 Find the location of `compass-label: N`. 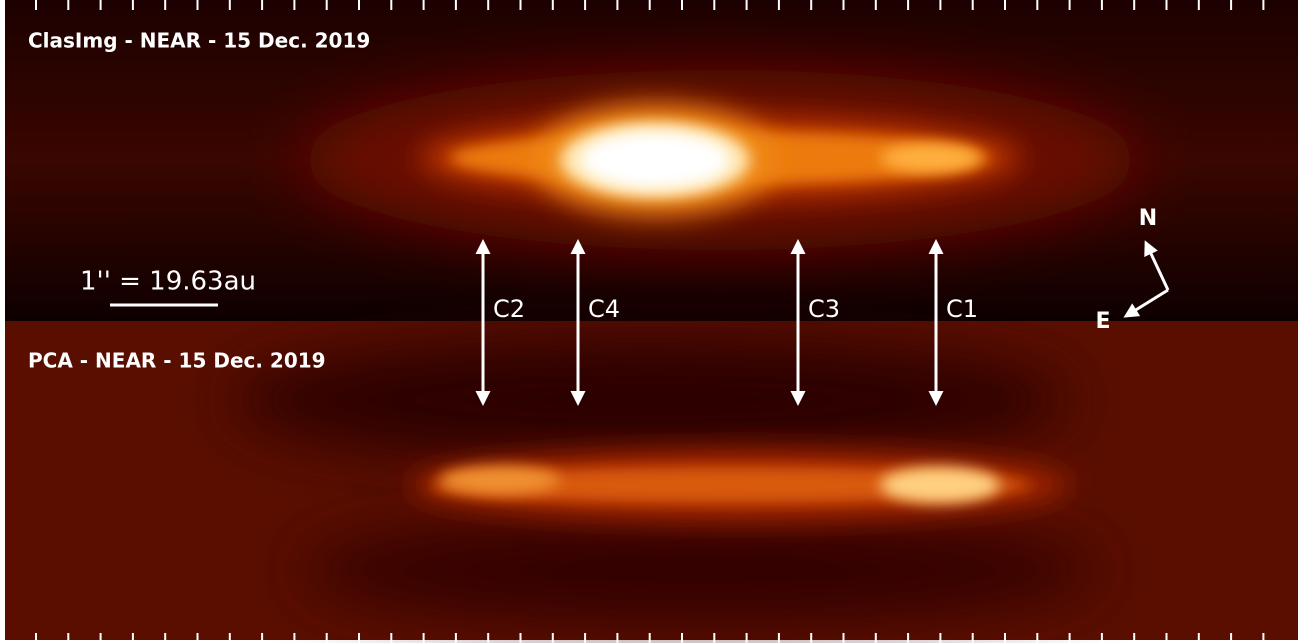

compass-label: N is located at coordinates (1148, 218).